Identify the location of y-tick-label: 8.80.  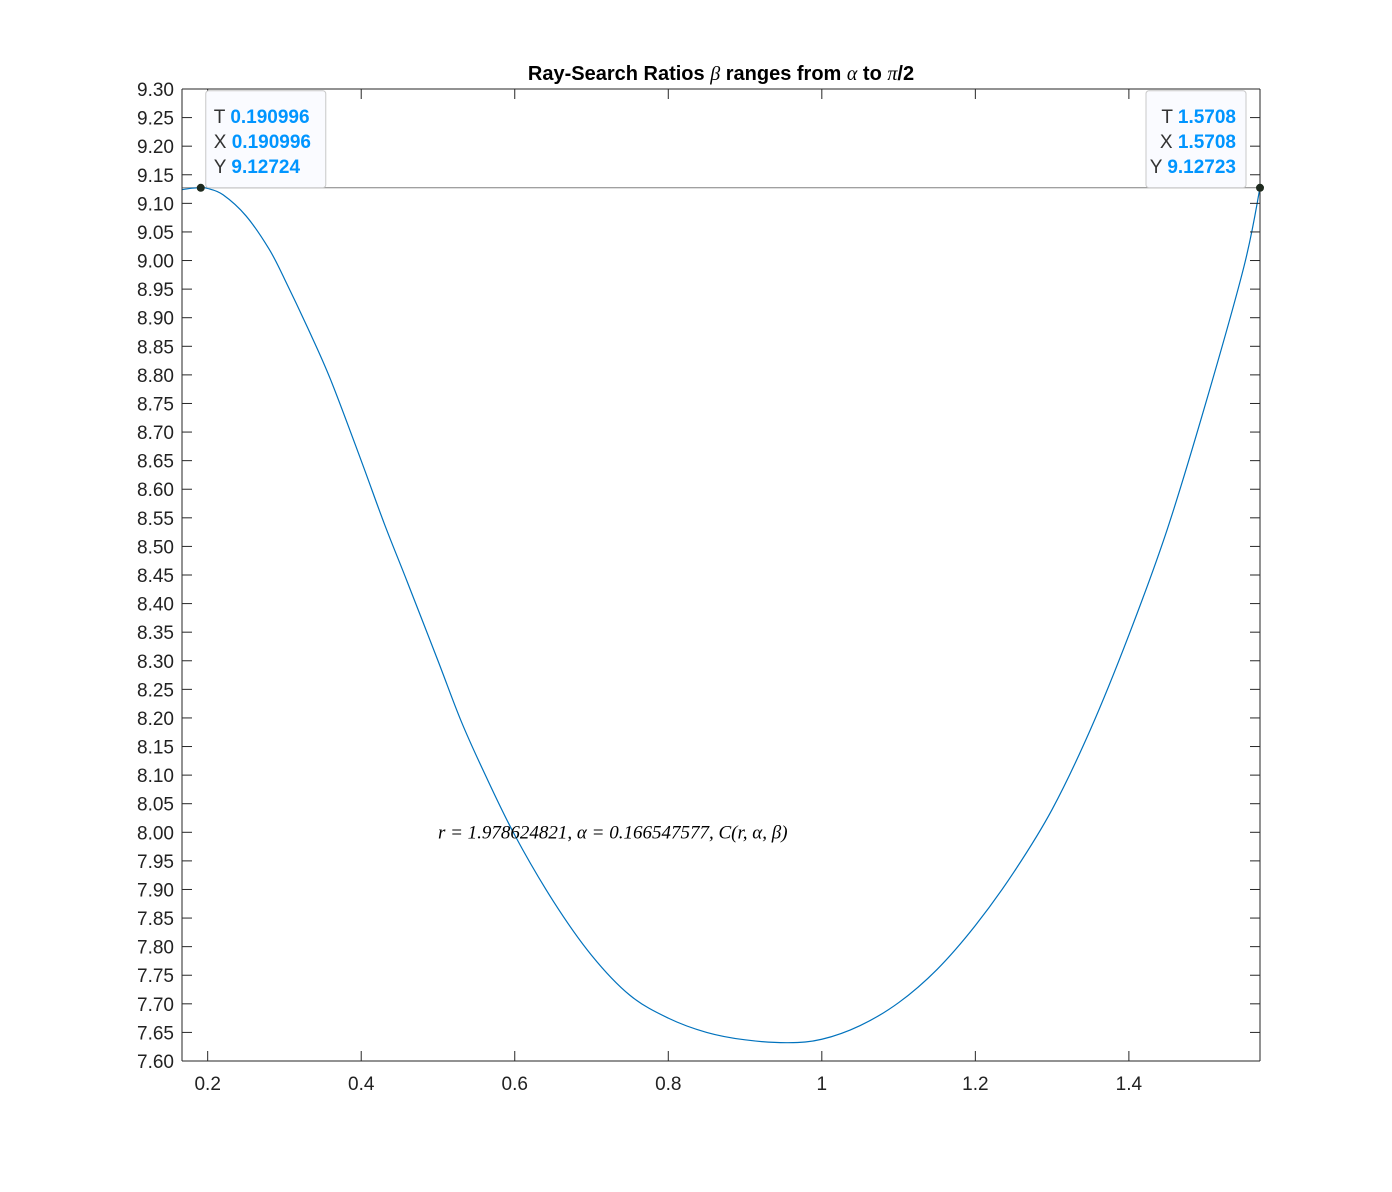
(155, 376).